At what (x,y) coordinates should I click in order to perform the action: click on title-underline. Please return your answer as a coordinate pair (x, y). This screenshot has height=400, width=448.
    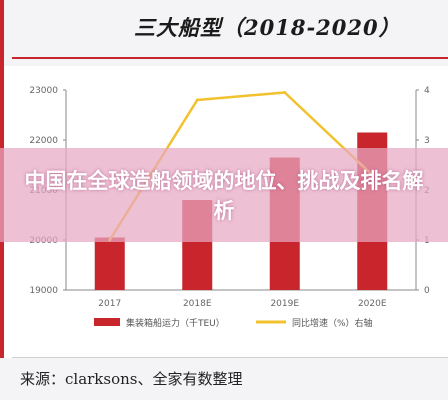
    Looking at the image, I should click on (230, 58).